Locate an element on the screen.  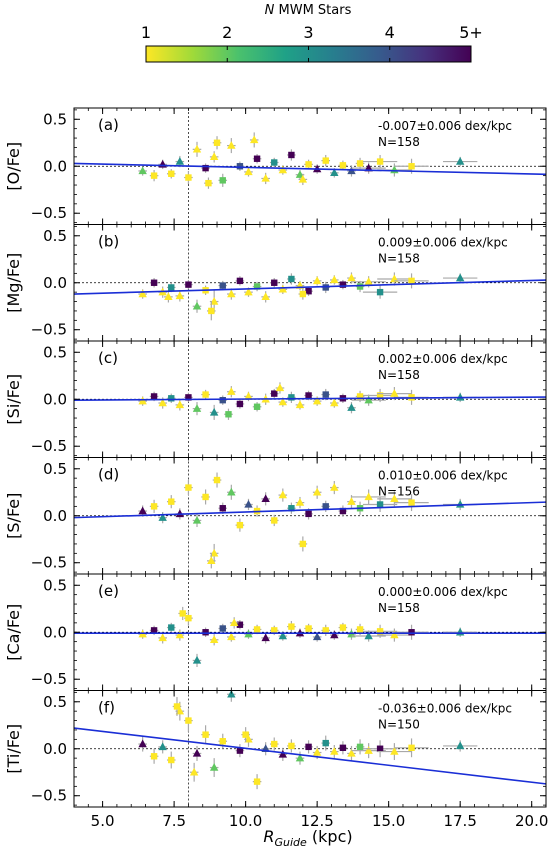
slope-annotation: 0.010±0.006 dex/kpc is located at coordinates (443, 476).